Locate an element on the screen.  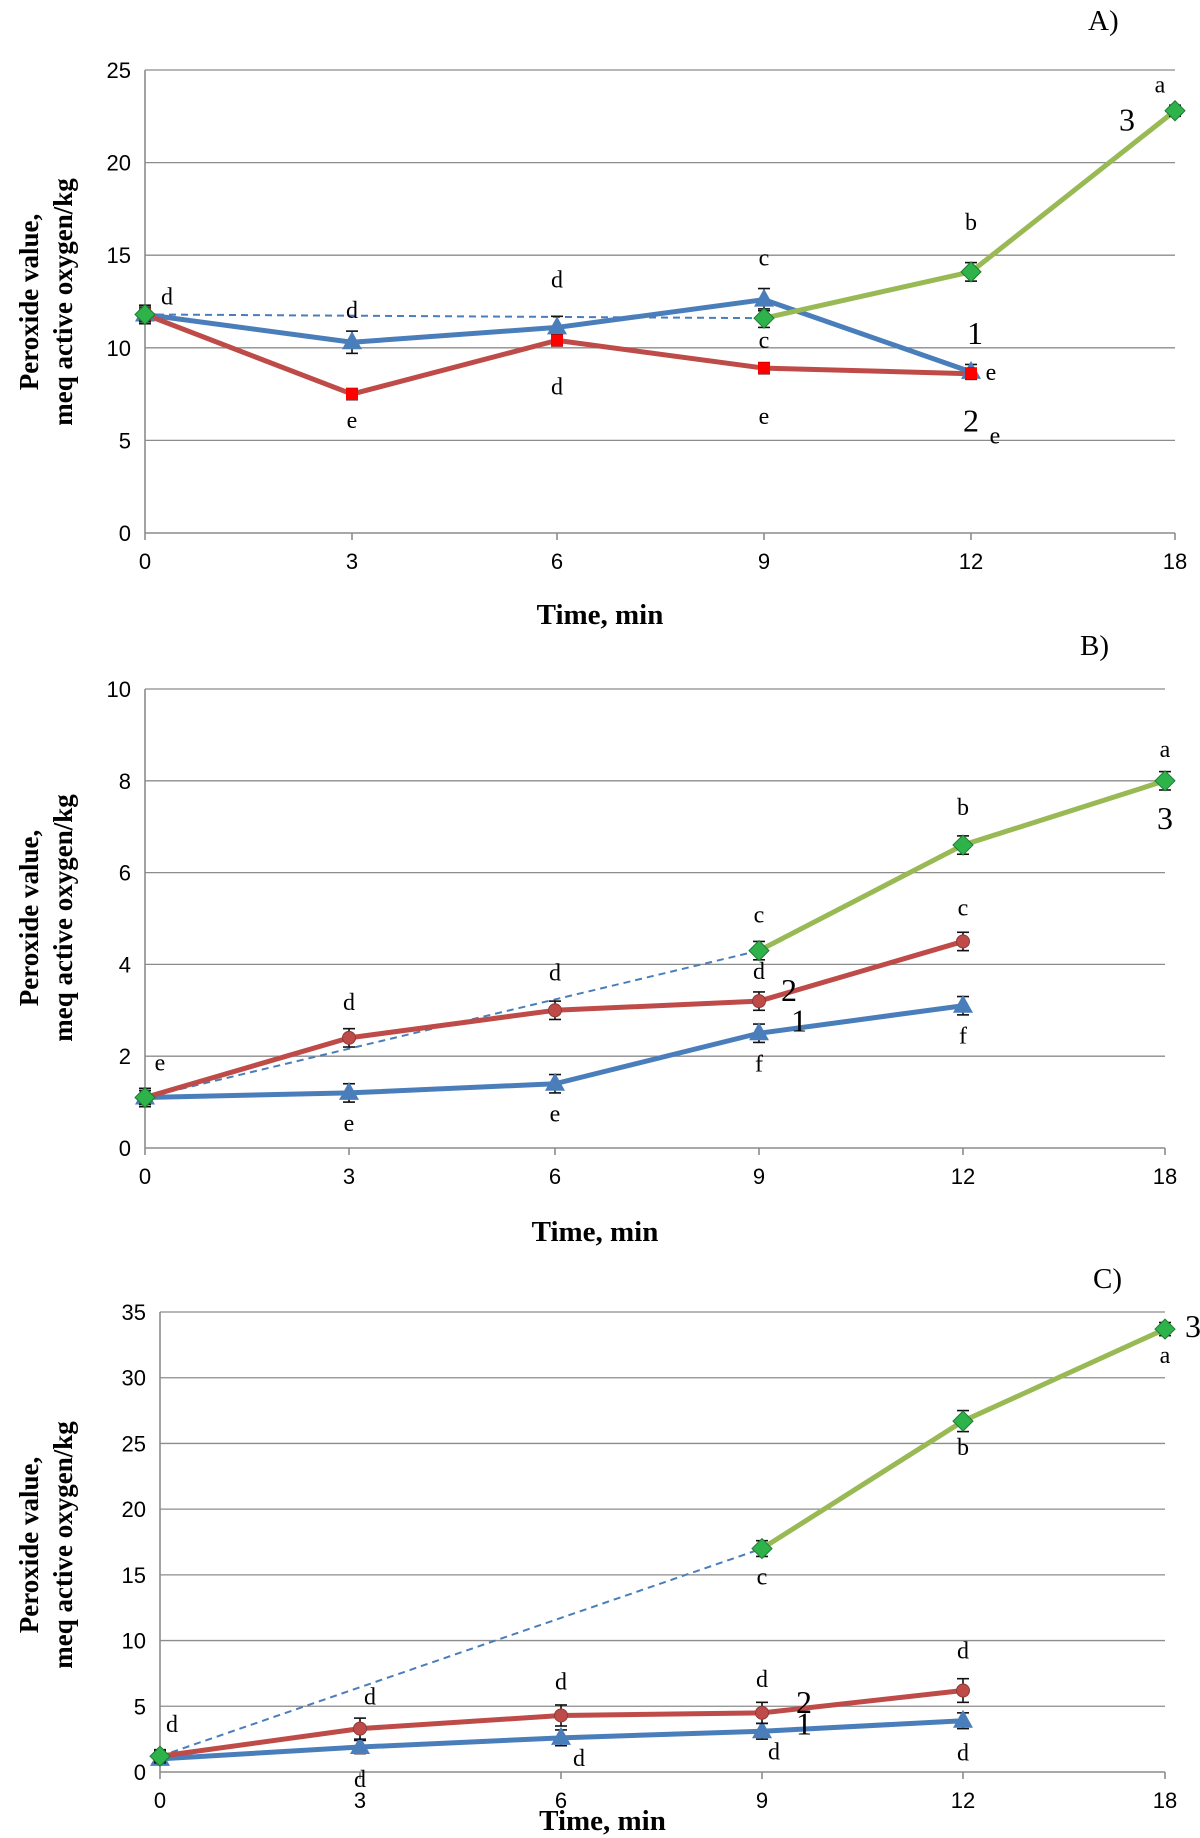
y-tick-label: 25 is located at coordinates (134, 1443).